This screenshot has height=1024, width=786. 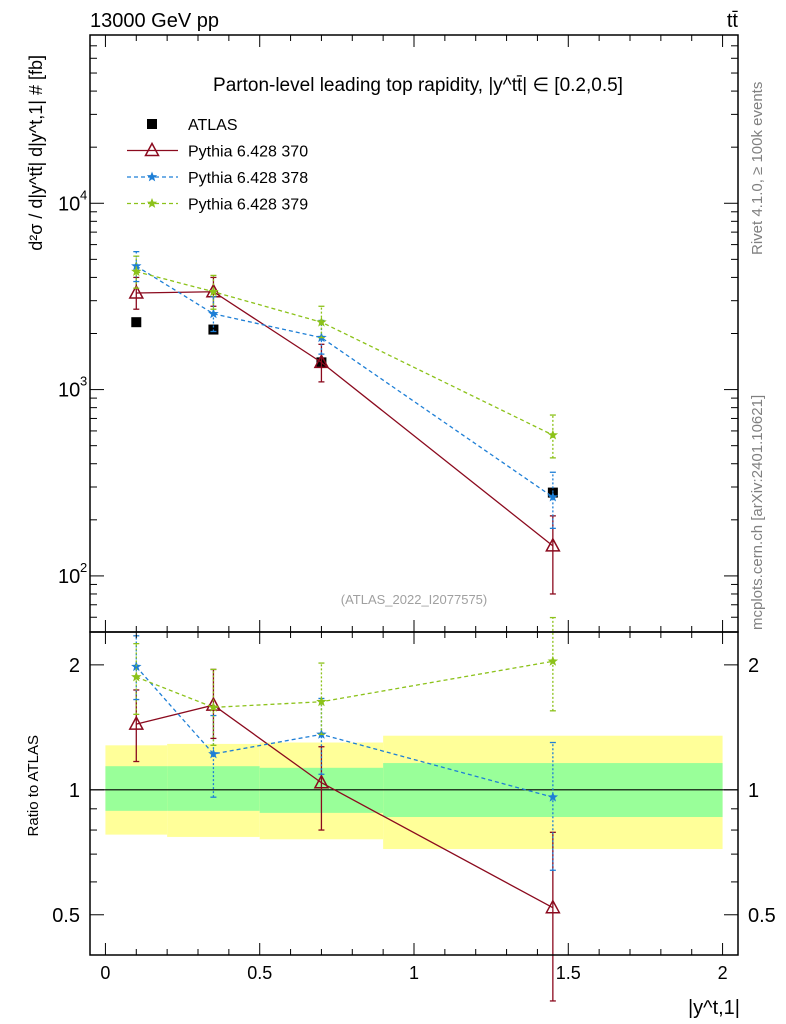 What do you see at coordinates (83, 567) in the screenshot?
I see `y-tick-exponent: 2` at bounding box center [83, 567].